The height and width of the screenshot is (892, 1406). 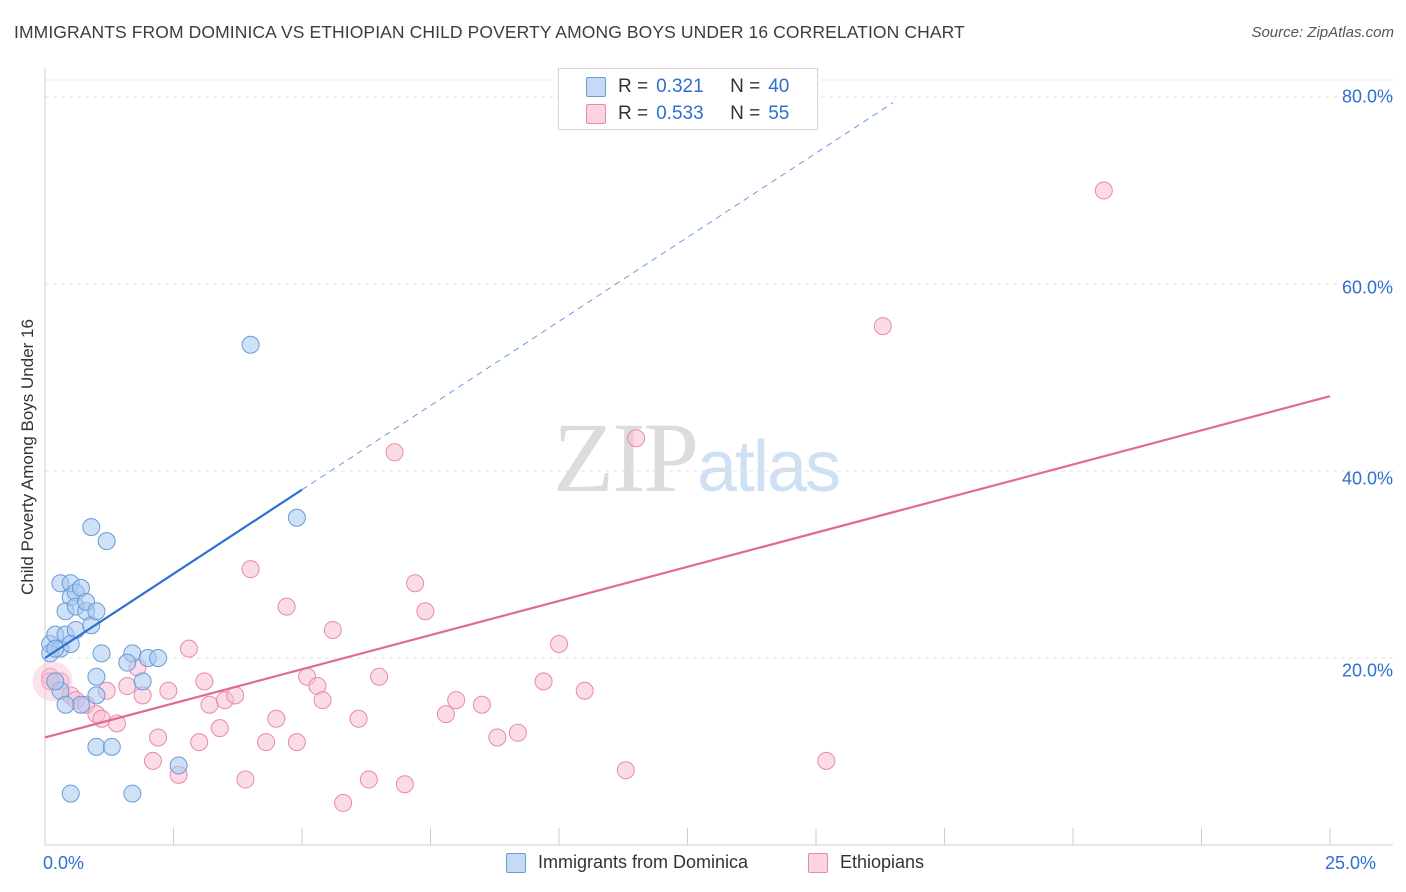 I want to click on legend-row-dominica: R = 0.321 N = 40, so click(x=687, y=87).